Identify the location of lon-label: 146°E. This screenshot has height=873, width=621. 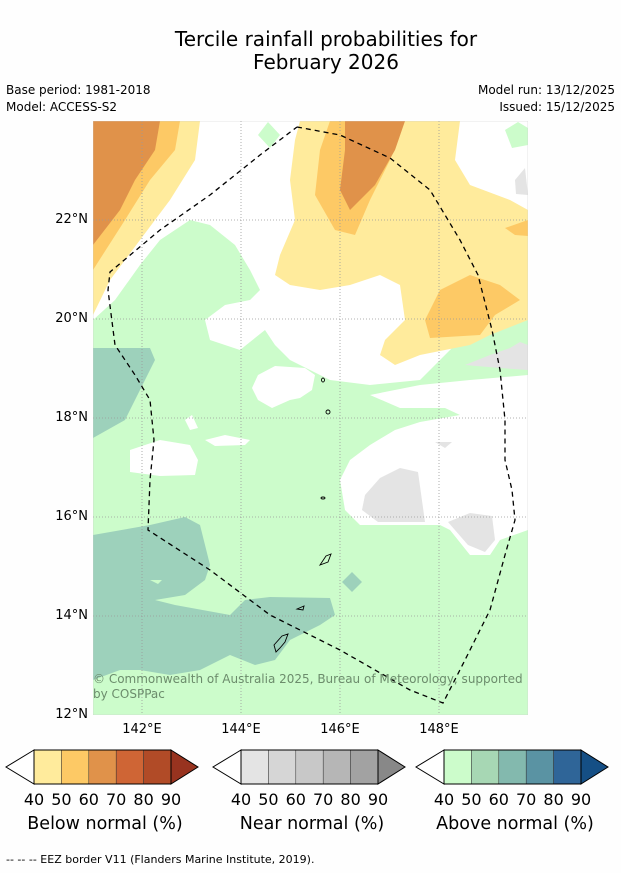
(340, 729).